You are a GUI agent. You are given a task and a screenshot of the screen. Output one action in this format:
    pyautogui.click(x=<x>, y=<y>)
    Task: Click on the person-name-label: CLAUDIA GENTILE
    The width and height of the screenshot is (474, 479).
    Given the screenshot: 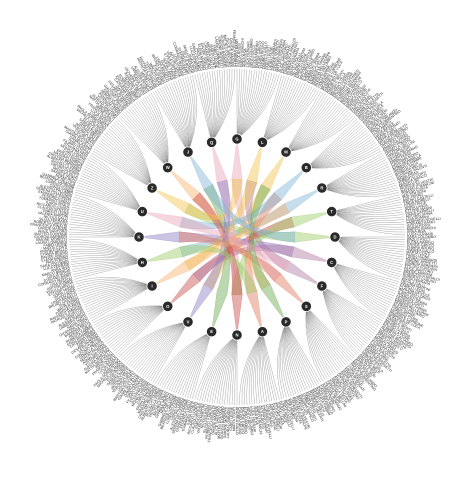 What is the action you would take?
    pyautogui.click(x=53, y=209)
    